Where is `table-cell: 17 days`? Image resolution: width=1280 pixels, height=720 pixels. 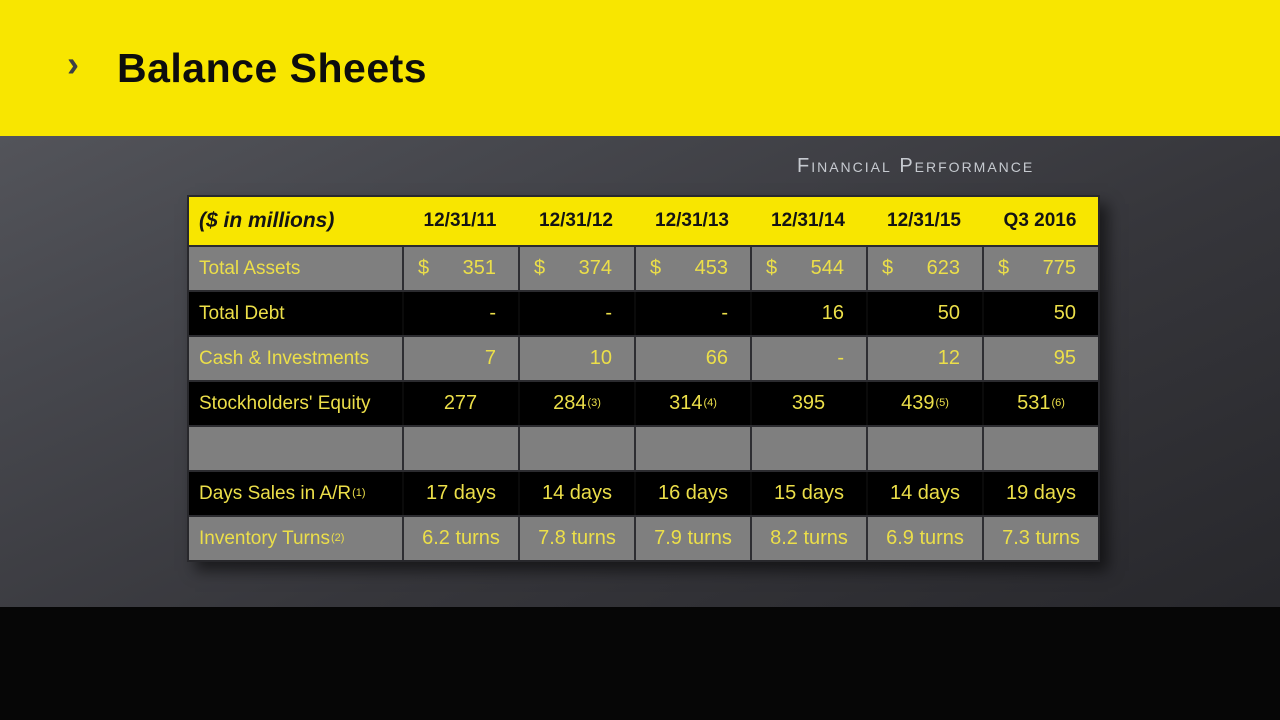 table-cell: 17 days is located at coordinates (460, 493).